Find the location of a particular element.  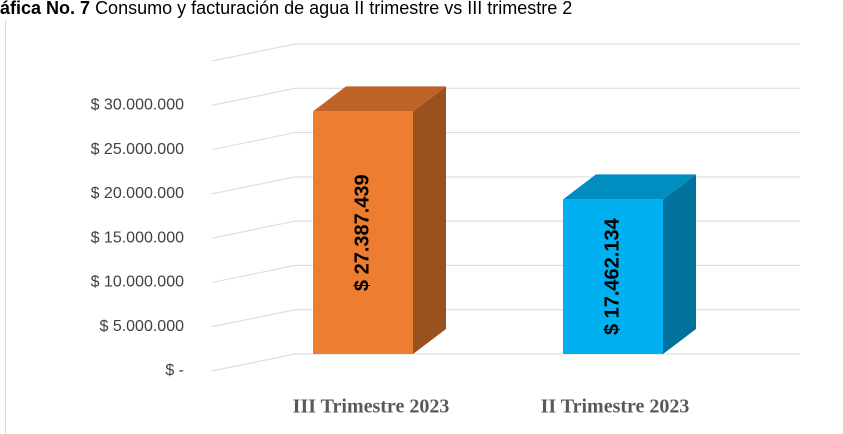

y-tick-label: $ - is located at coordinates (174, 370).